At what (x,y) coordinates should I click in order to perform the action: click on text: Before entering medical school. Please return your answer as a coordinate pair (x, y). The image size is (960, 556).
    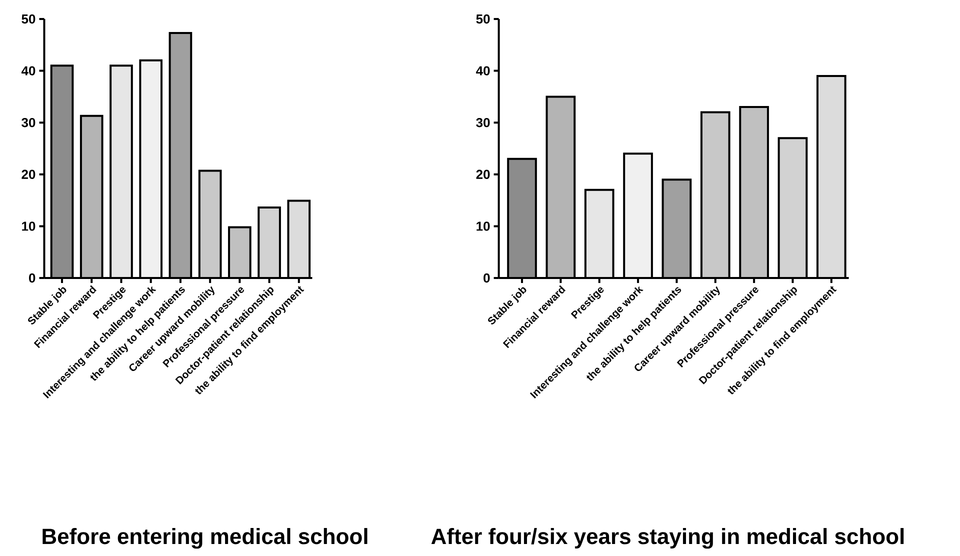
    Looking at the image, I should click on (205, 538).